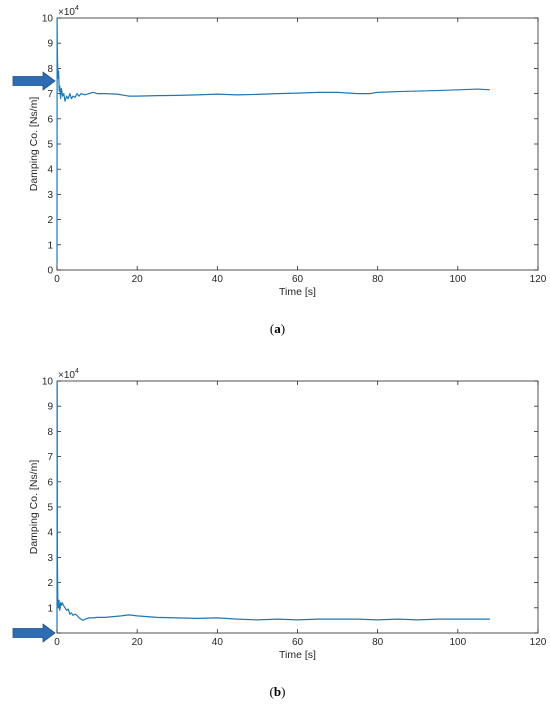  What do you see at coordinates (50, 271) in the screenshot?
I see `y-tick-label: 0` at bounding box center [50, 271].